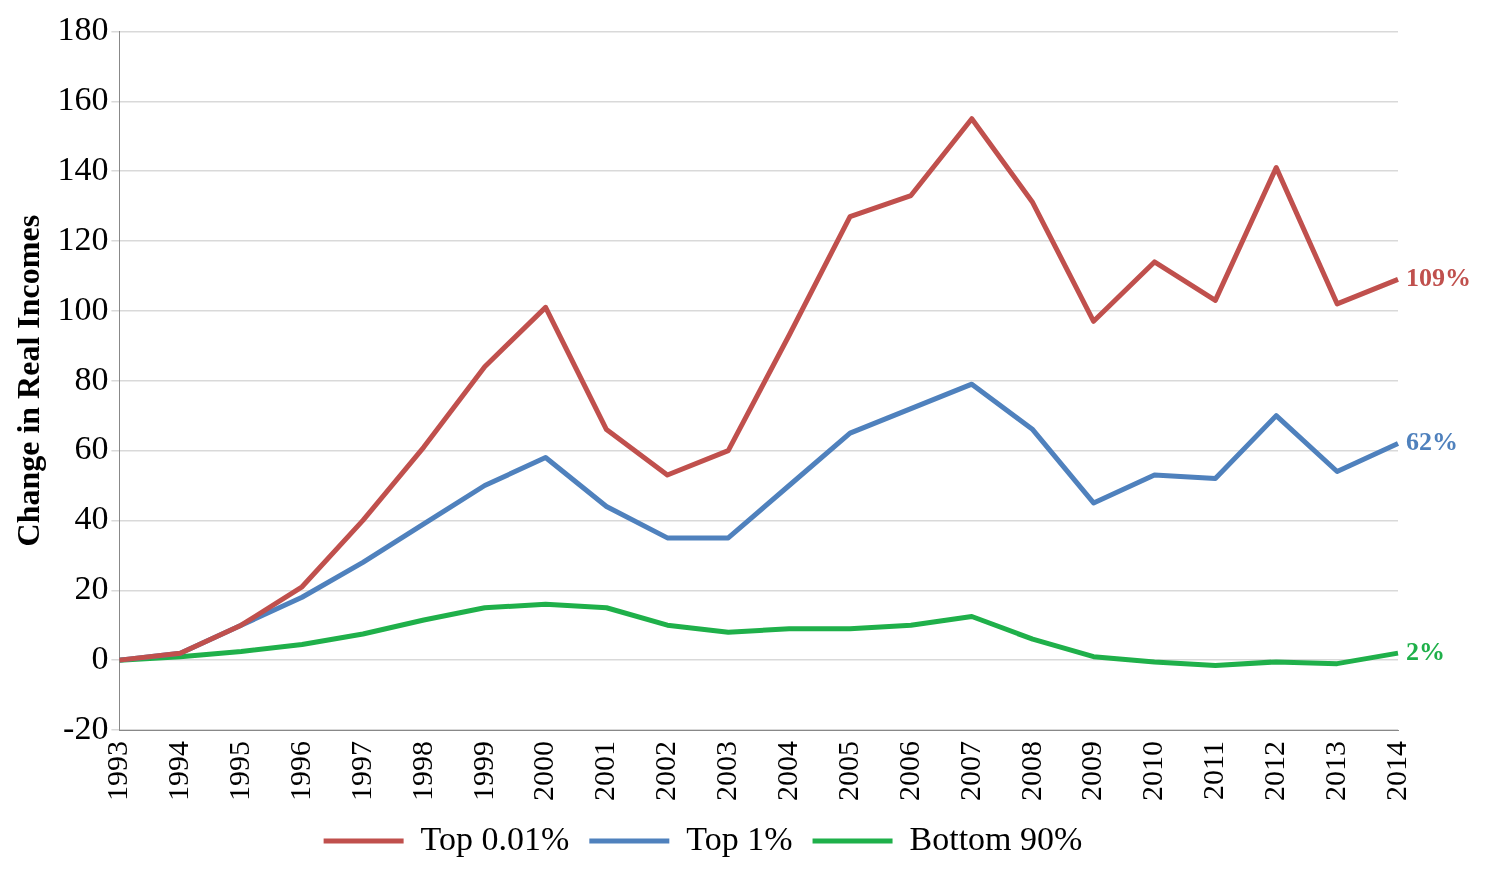 The height and width of the screenshot is (882, 1500). I want to click on x-tick-label: 1994, so click(178, 771).